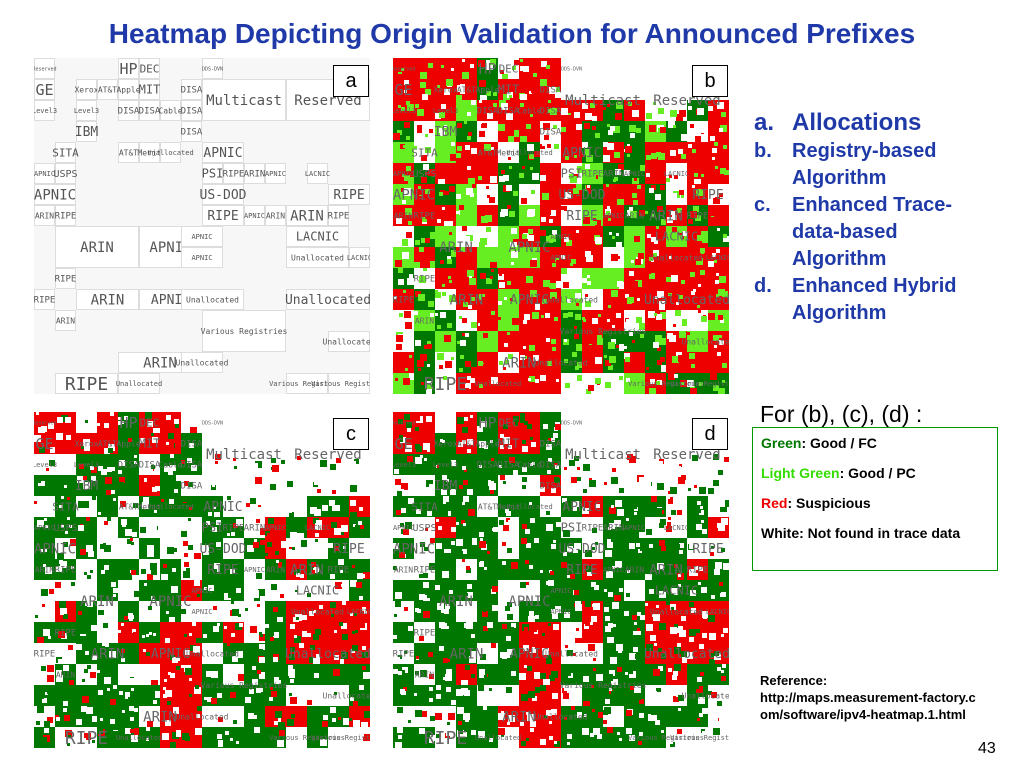 This screenshot has width=1024, height=768. What do you see at coordinates (327, 300) in the screenshot?
I see `region-label-unallocated: Unallocated` at bounding box center [327, 300].